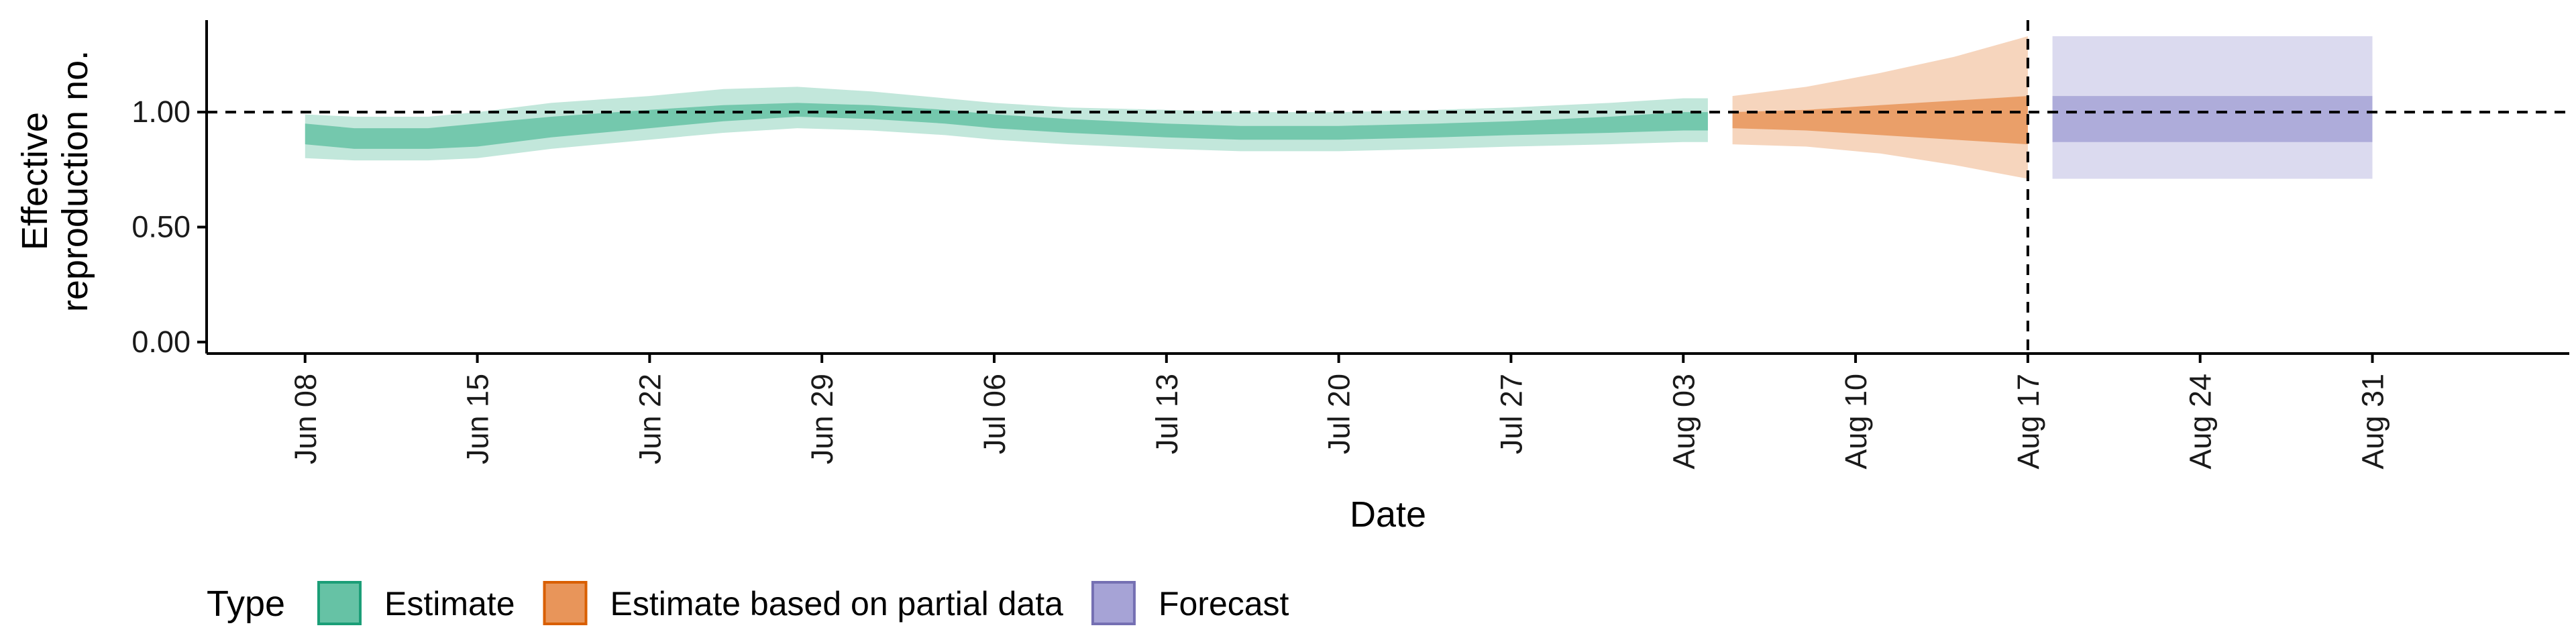 The height and width of the screenshot is (644, 2576). Describe the element at coordinates (1006, 126) in the screenshot. I see `estimate-inner-band` at that location.